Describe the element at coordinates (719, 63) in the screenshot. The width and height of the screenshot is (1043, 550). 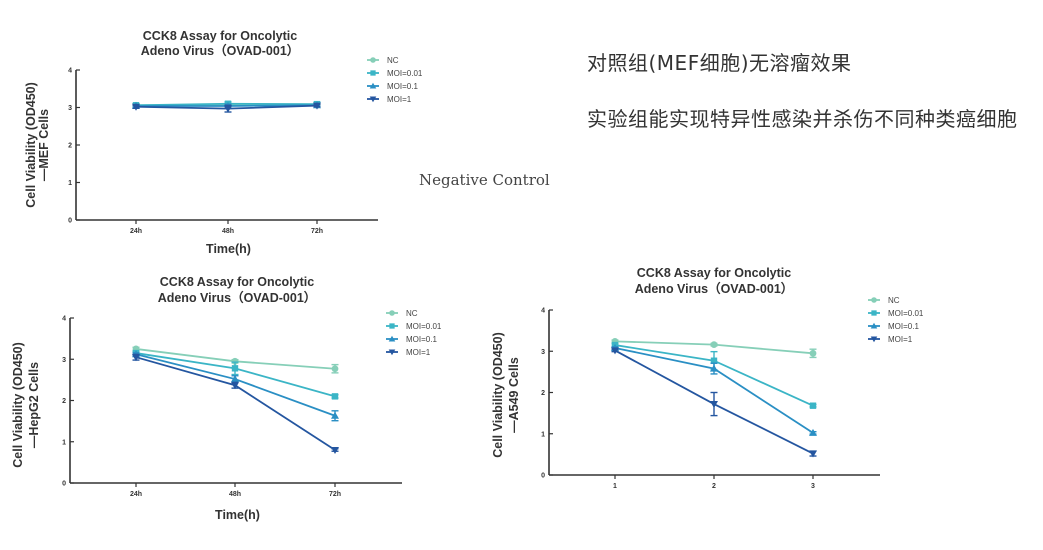
I see `note-control-group: 对照组(MEF细胞)无溶瘤效果` at that location.